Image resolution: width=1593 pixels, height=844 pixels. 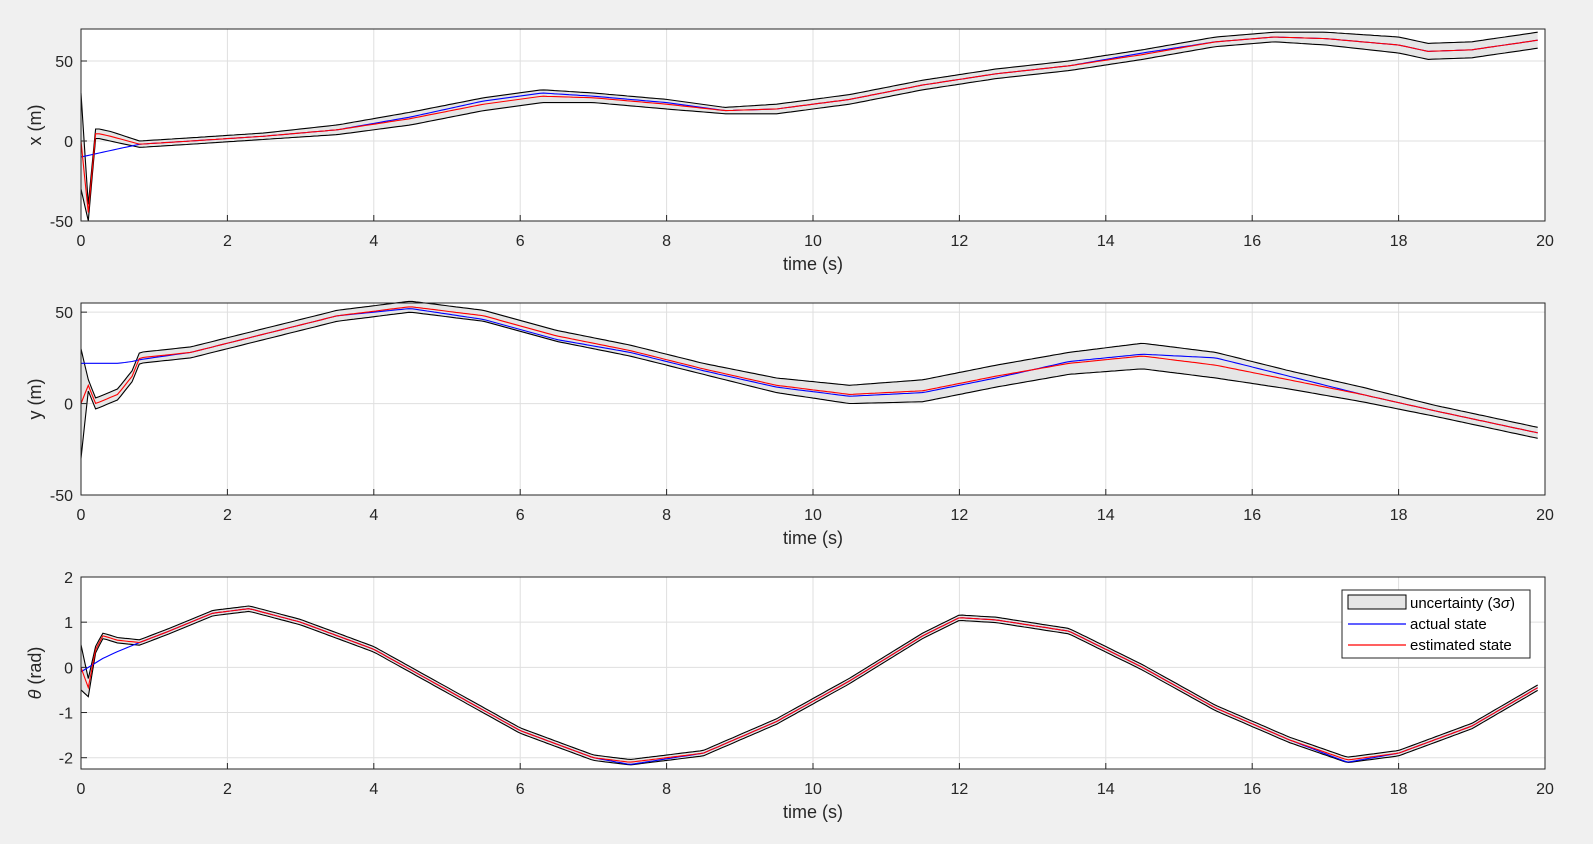 What do you see at coordinates (68, 623) in the screenshot?
I see `y-tick-label: 1` at bounding box center [68, 623].